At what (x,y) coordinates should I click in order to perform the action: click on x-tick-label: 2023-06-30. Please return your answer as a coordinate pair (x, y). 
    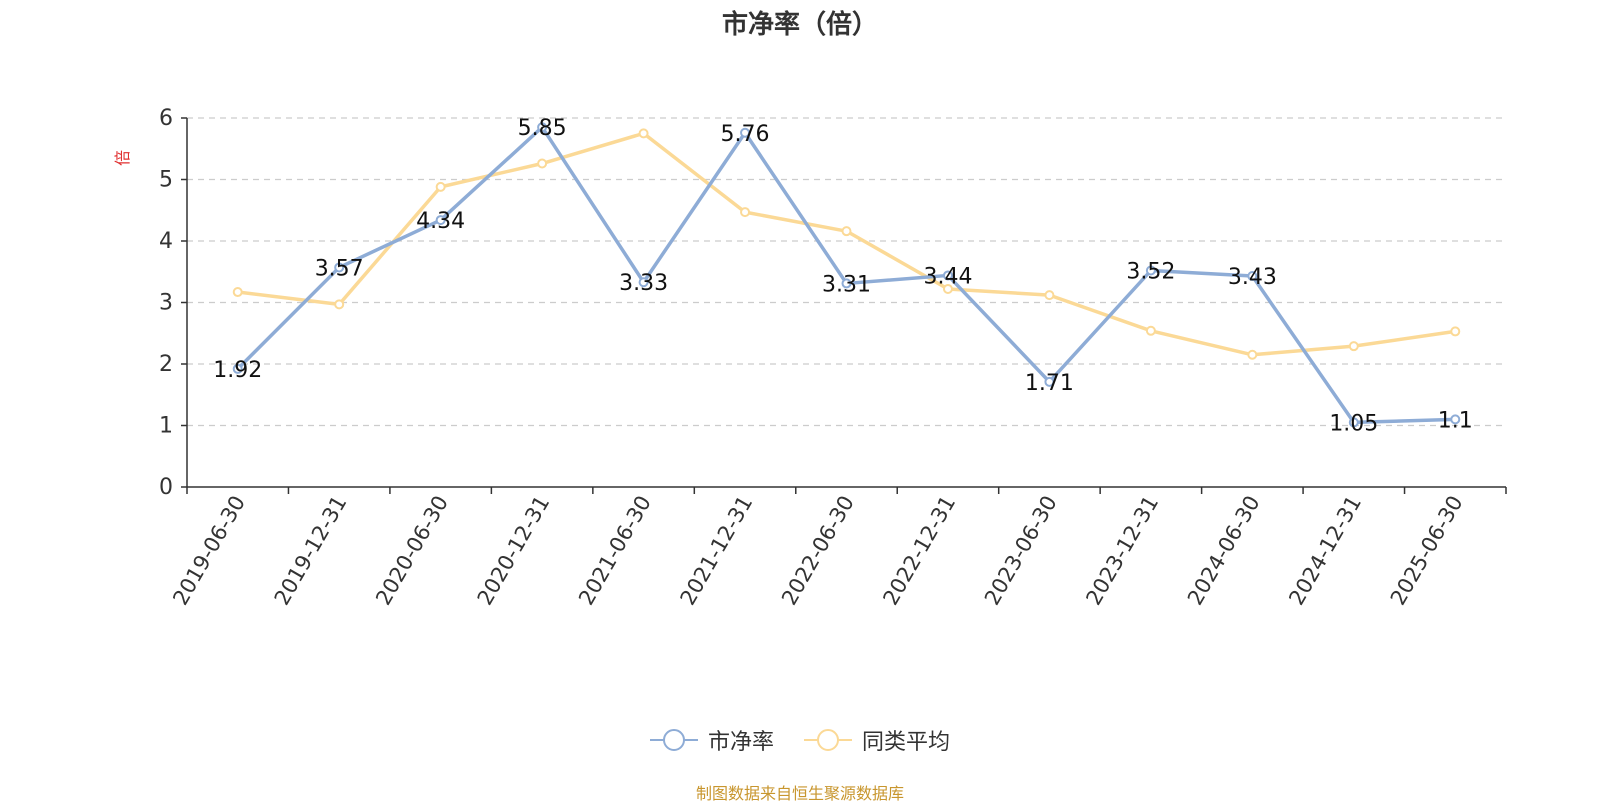
    Looking at the image, I should click on (1021, 551).